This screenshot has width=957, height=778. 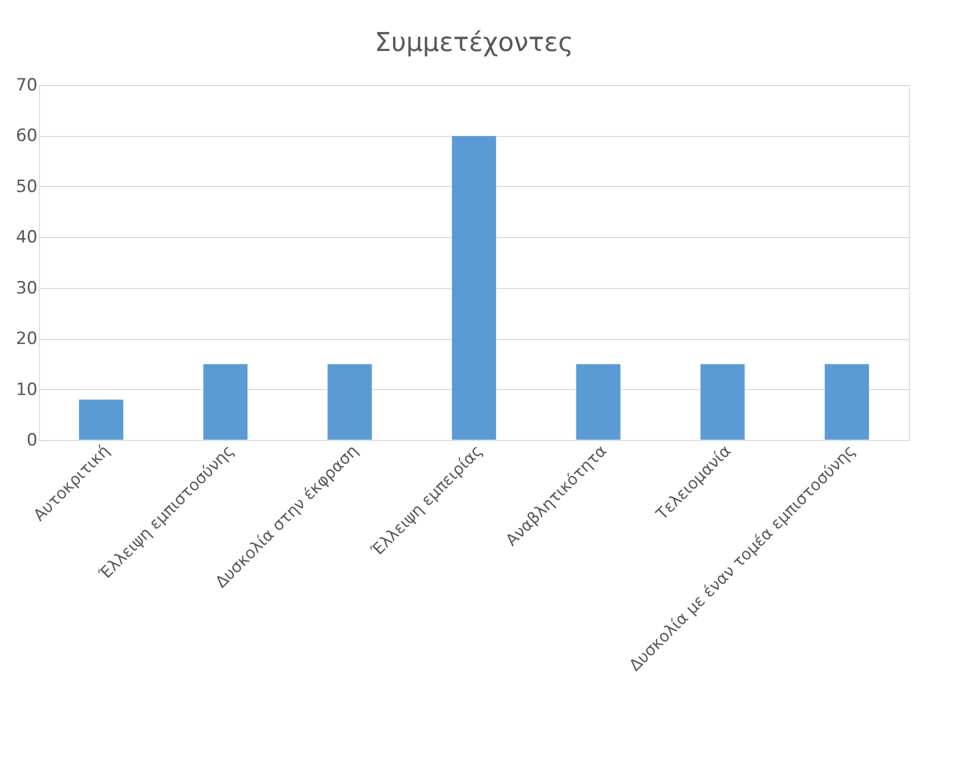 What do you see at coordinates (474, 43) in the screenshot?
I see `chart-title: Συμμετέχοντες` at bounding box center [474, 43].